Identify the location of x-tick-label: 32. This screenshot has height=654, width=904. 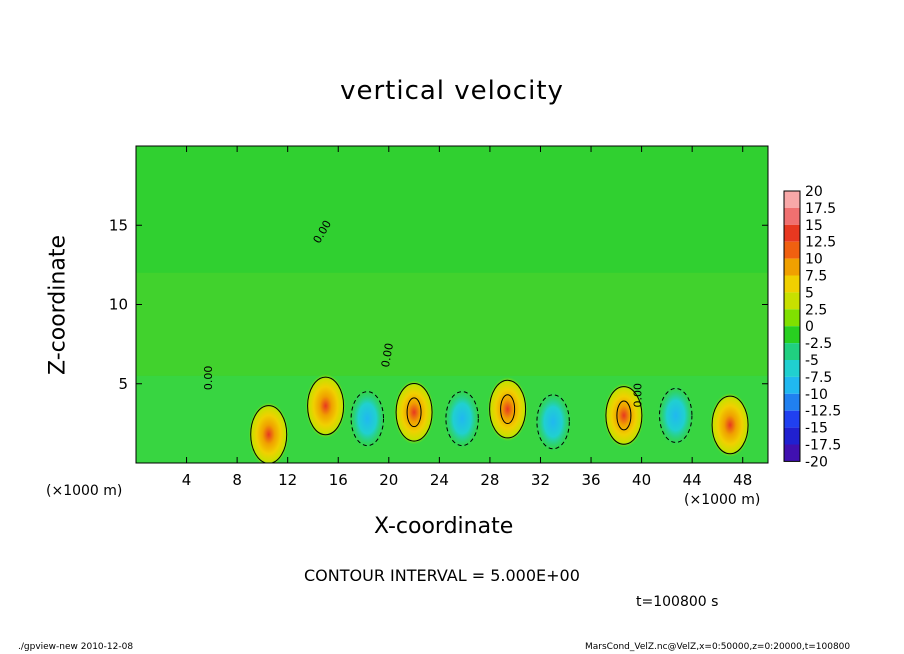
(540, 480).